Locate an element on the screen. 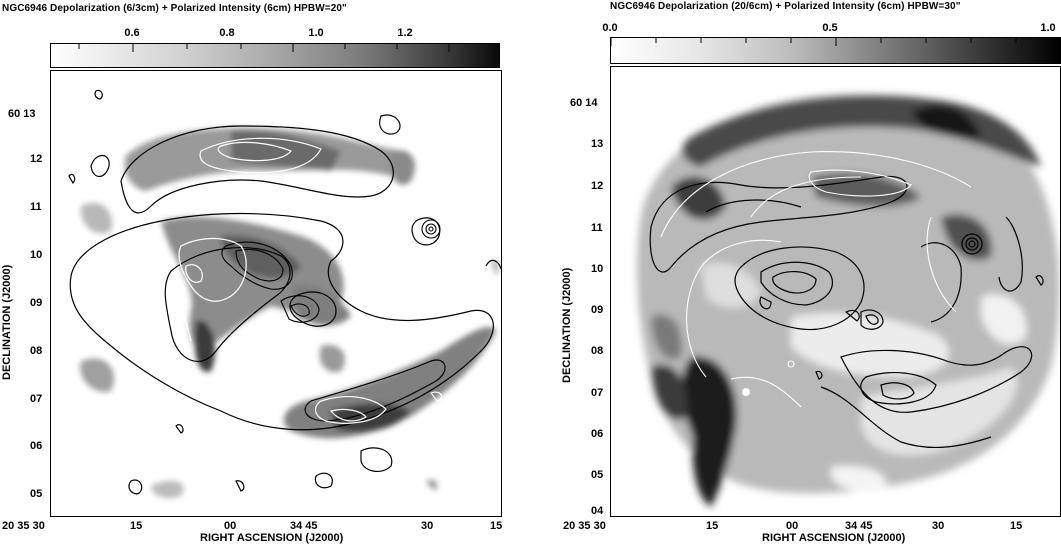 Image resolution: width=1061 pixels, height=546 pixels. right-xtick-5: 15 is located at coordinates (1016, 526).